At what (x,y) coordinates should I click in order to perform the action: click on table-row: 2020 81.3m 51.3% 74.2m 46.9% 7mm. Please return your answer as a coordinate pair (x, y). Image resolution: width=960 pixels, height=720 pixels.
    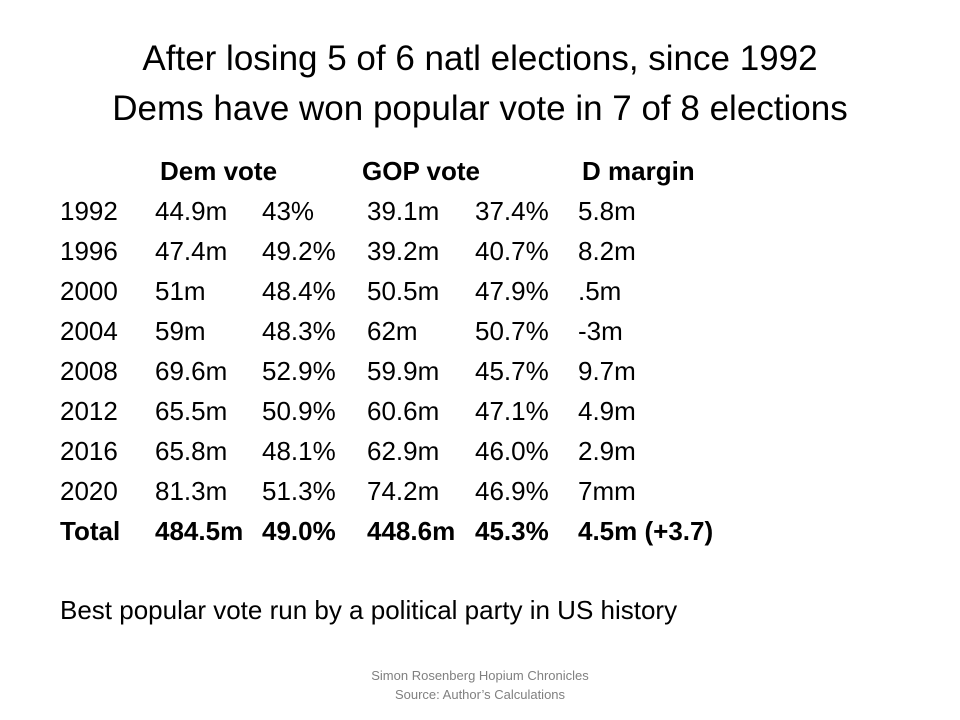
    Looking at the image, I should click on (480, 491).